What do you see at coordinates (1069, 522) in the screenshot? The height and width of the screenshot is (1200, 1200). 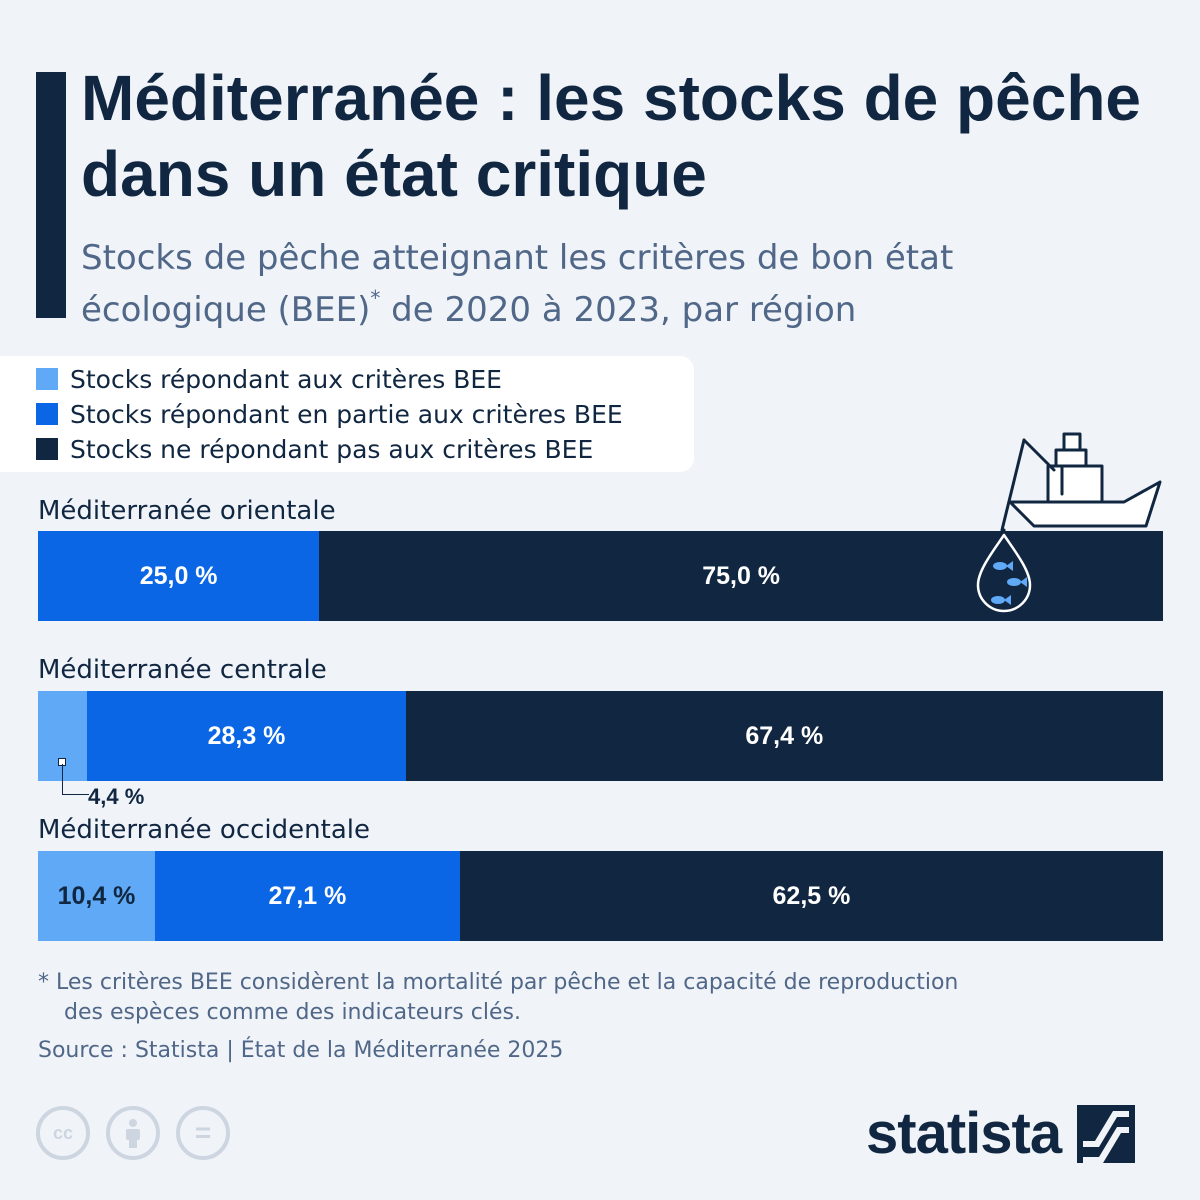 I see `fishing-boat-icon` at bounding box center [1069, 522].